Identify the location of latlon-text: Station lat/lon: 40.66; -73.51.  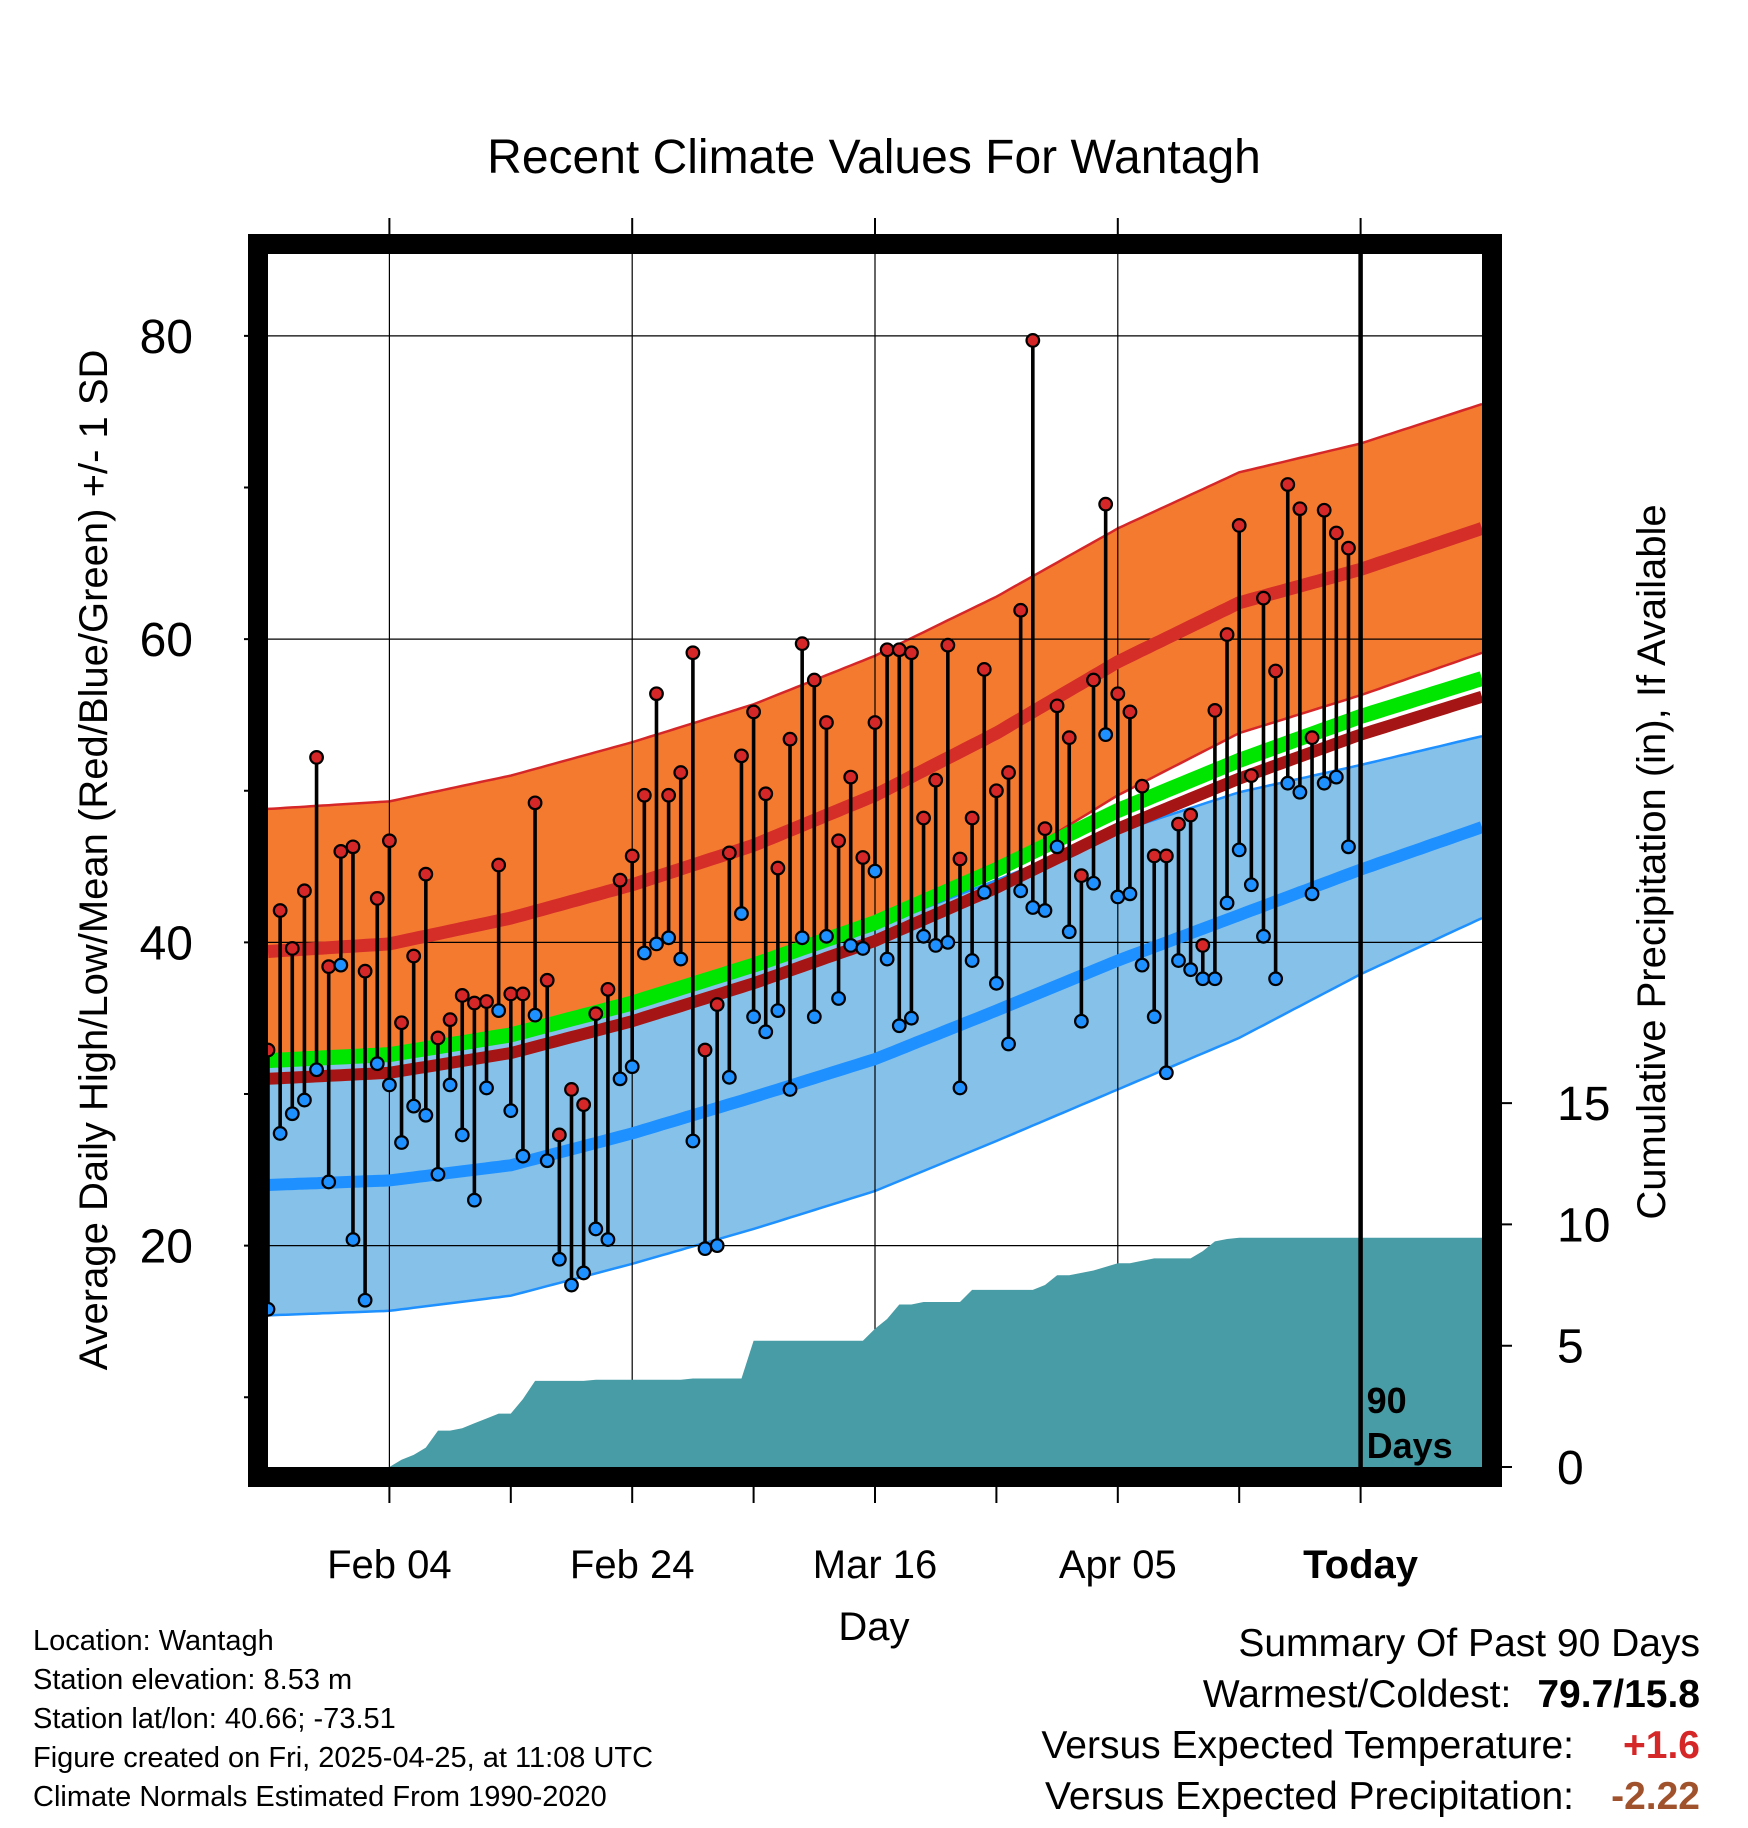
(214, 1719).